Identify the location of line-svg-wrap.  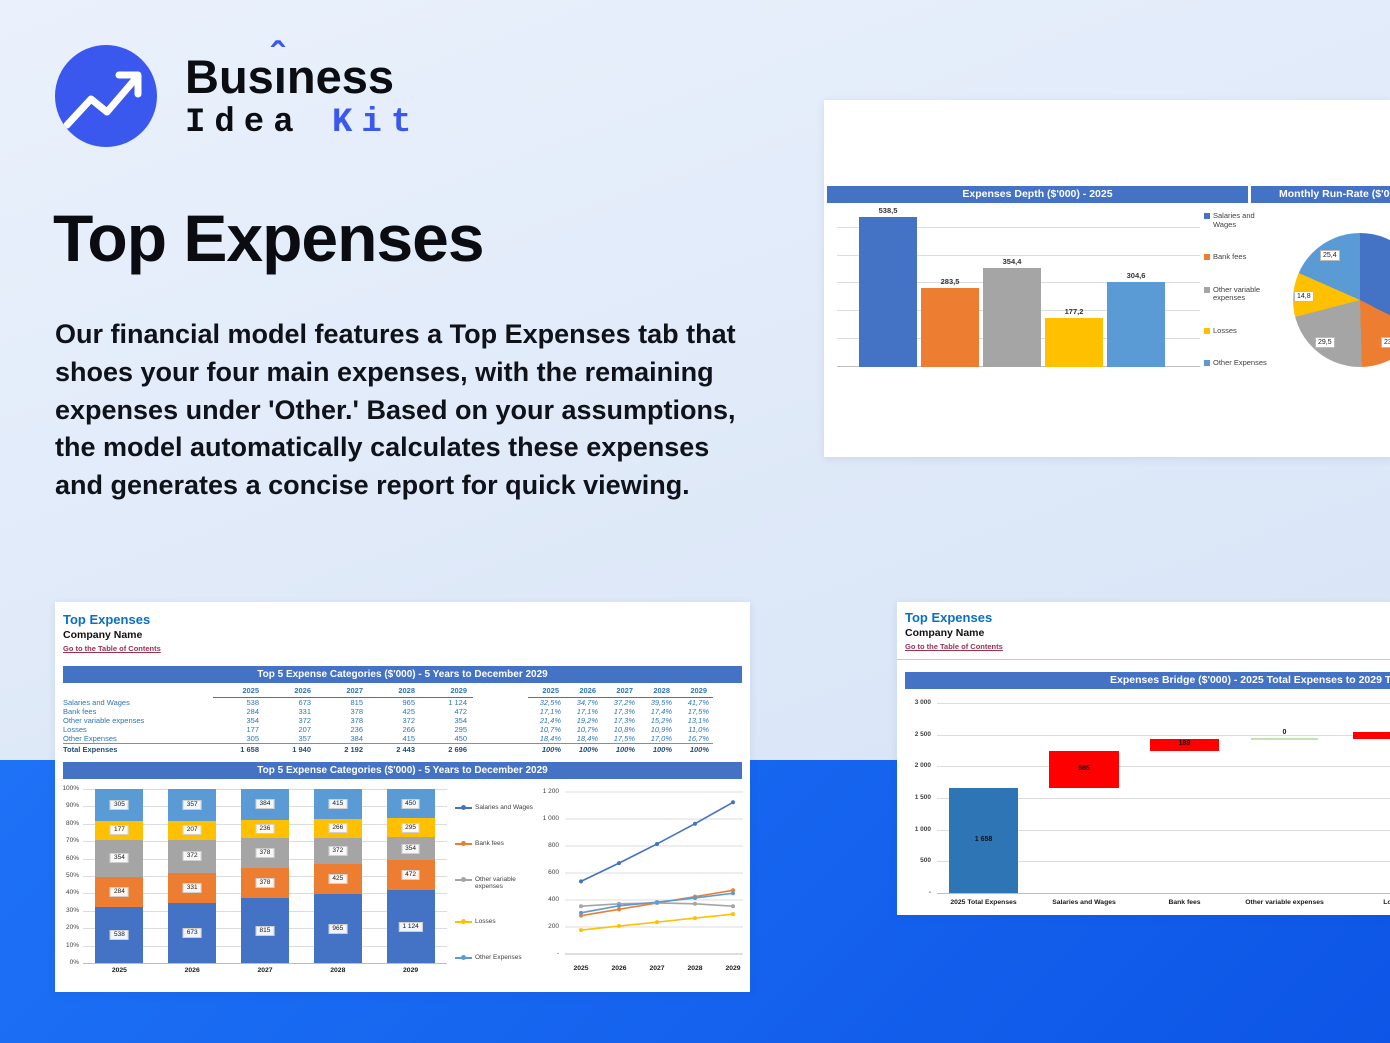
(654, 878).